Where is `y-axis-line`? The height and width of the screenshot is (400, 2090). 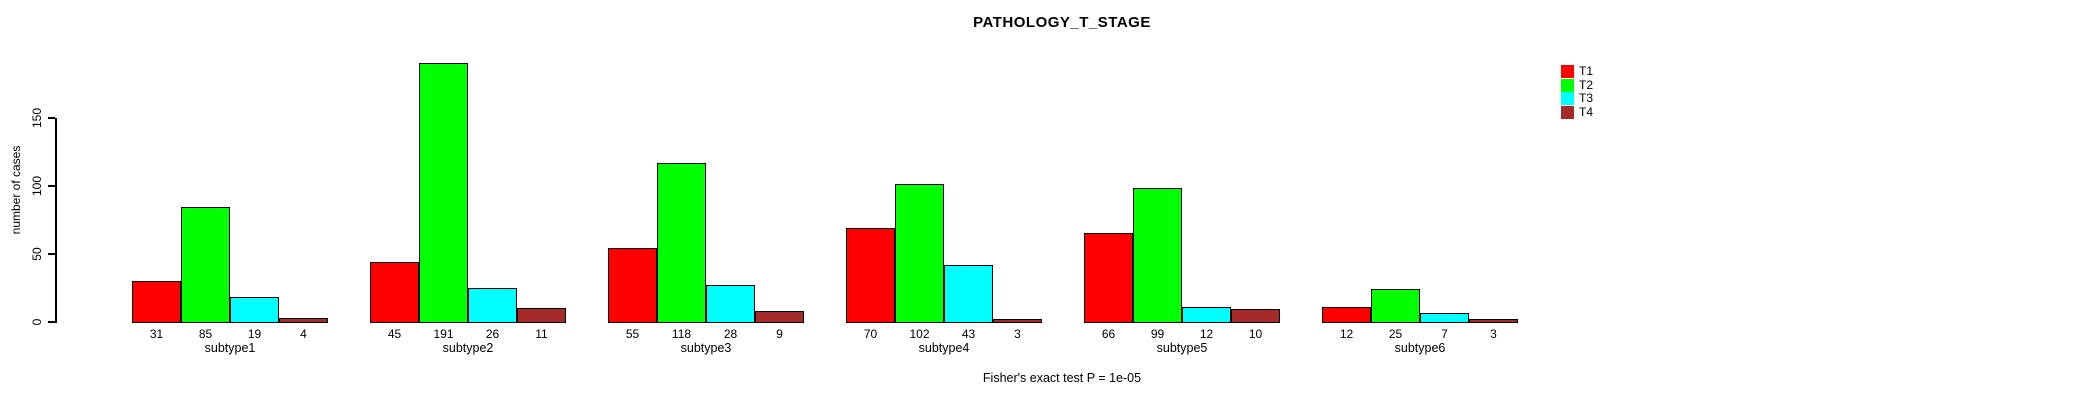 y-axis-line is located at coordinates (56, 220).